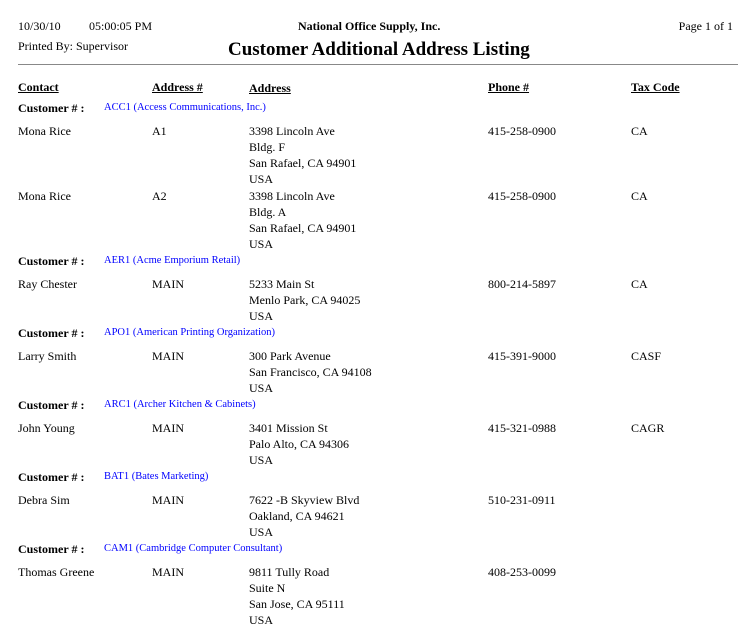 The width and height of the screenshot is (750, 629). Describe the element at coordinates (305, 300) in the screenshot. I see `address-line: Menlo Park, CA 94025` at that location.